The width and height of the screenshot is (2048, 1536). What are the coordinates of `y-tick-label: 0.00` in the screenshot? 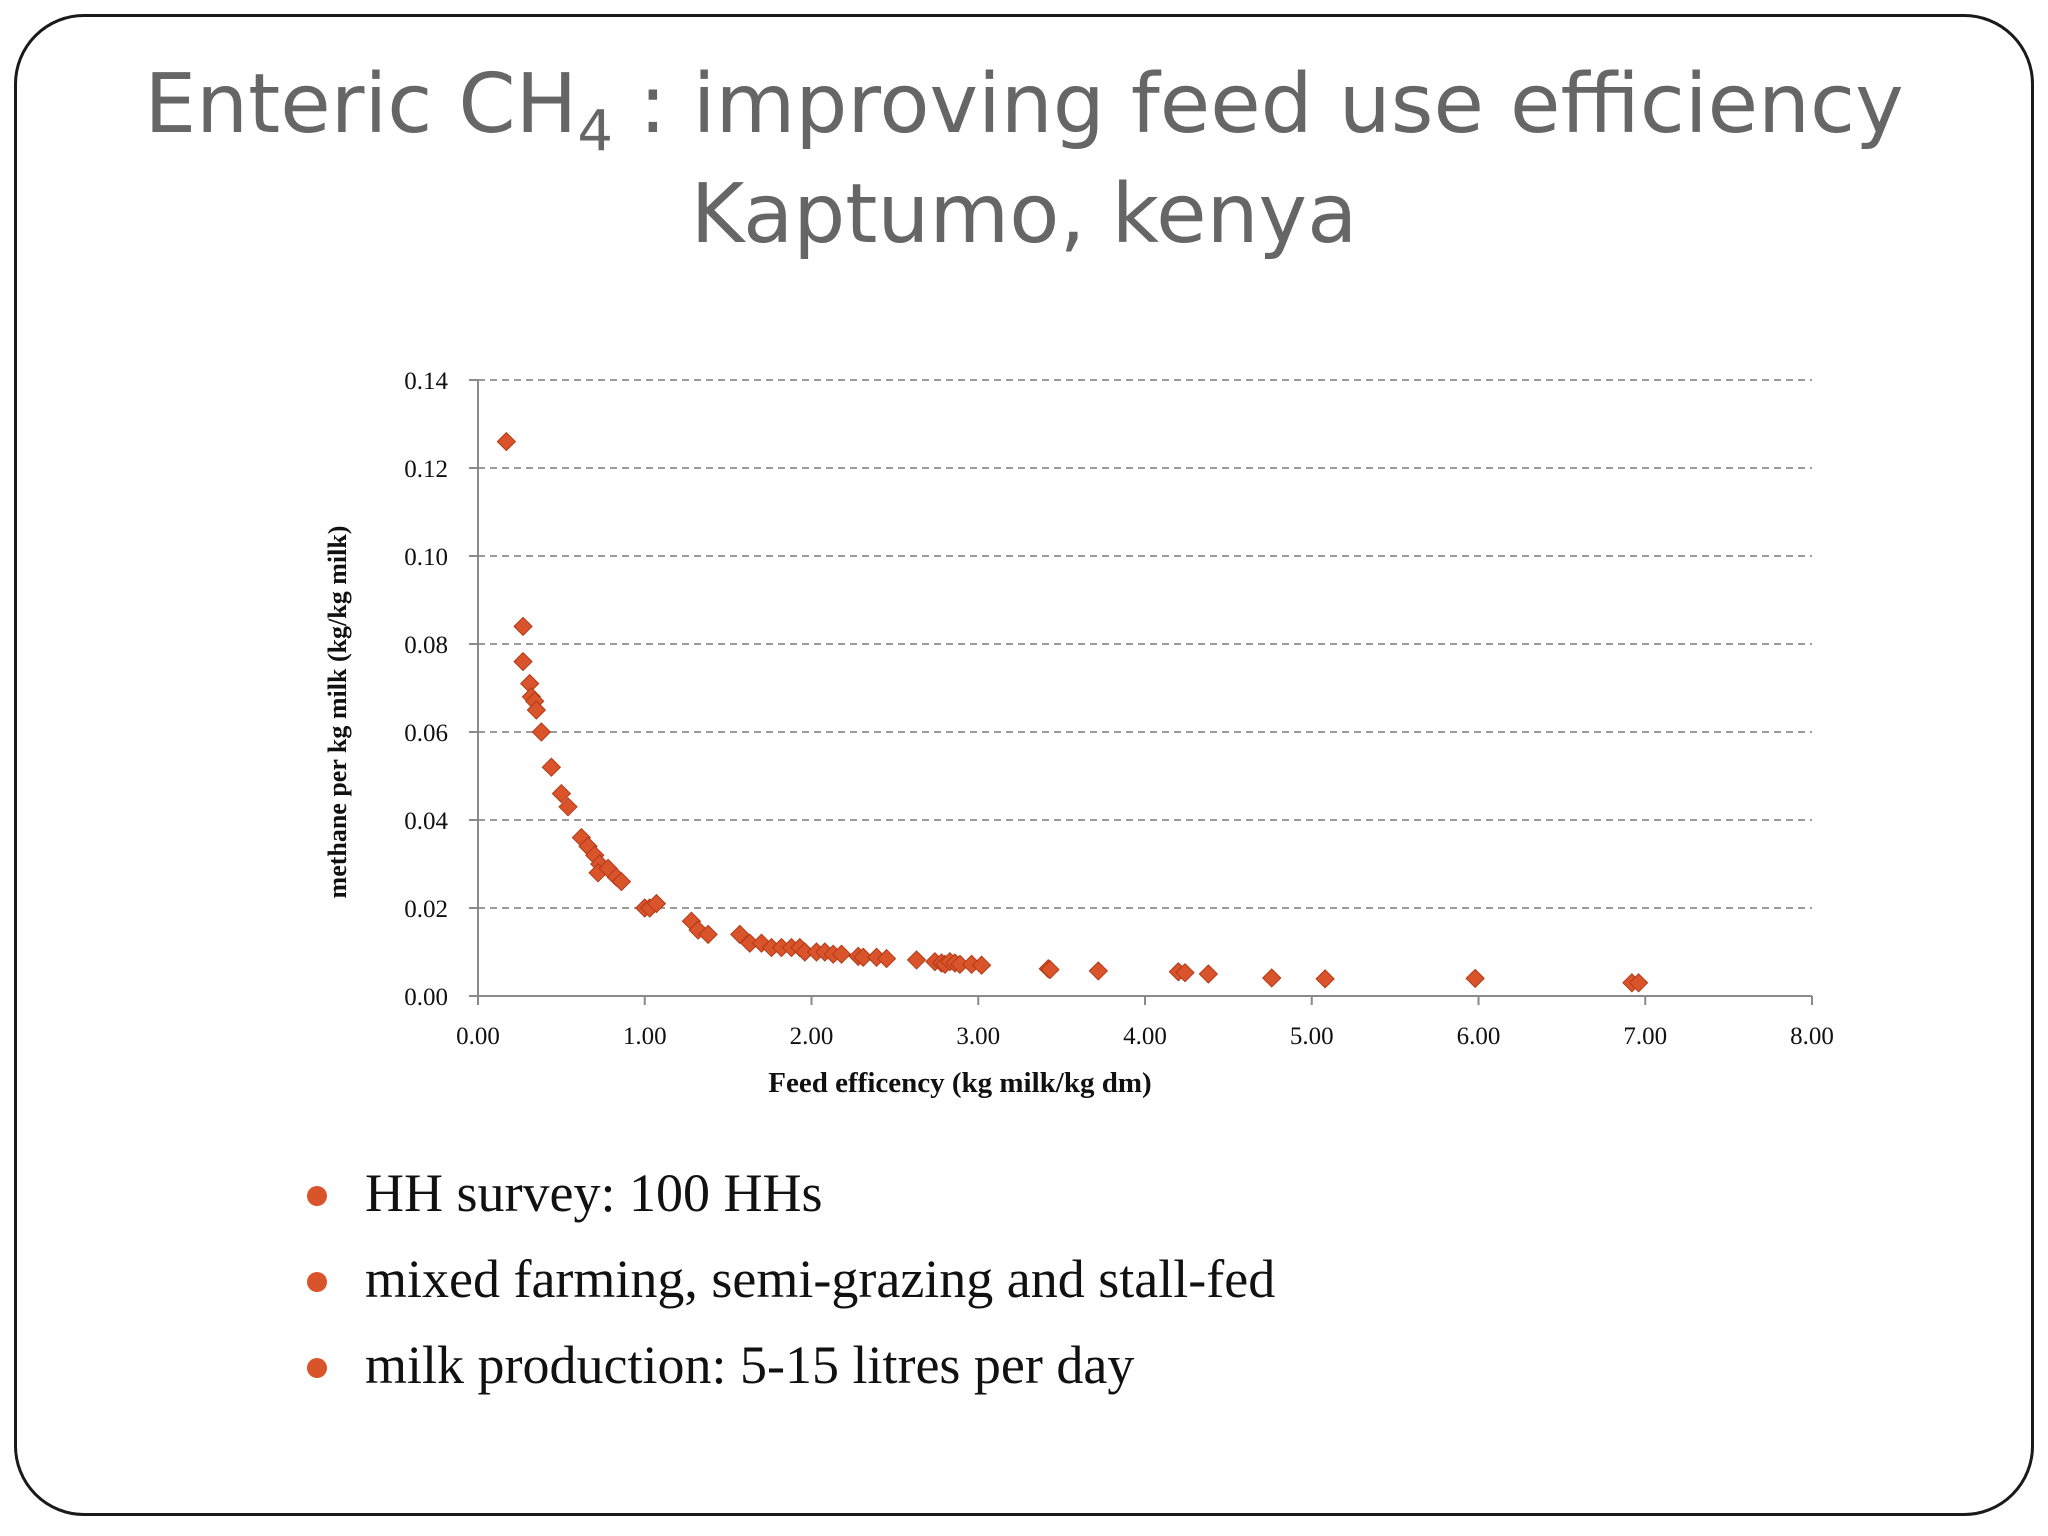 It's located at (426, 997).